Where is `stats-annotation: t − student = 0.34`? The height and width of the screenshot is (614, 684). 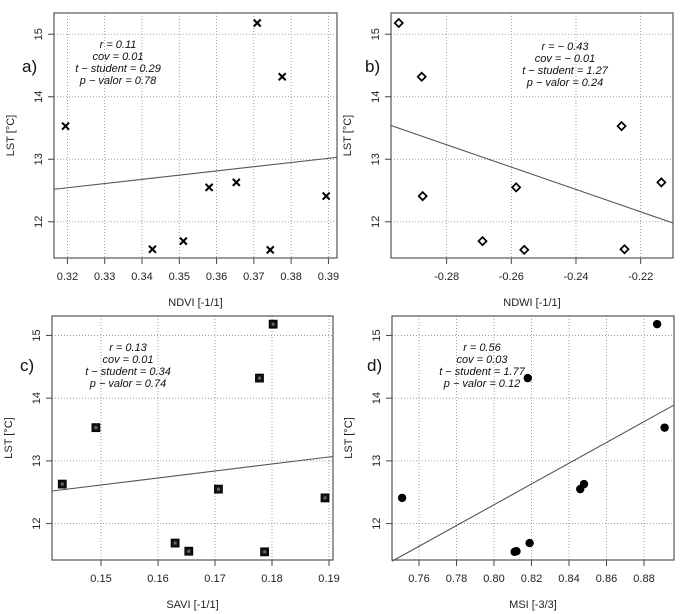 stats-annotation: t − student = 0.34 is located at coordinates (128, 372).